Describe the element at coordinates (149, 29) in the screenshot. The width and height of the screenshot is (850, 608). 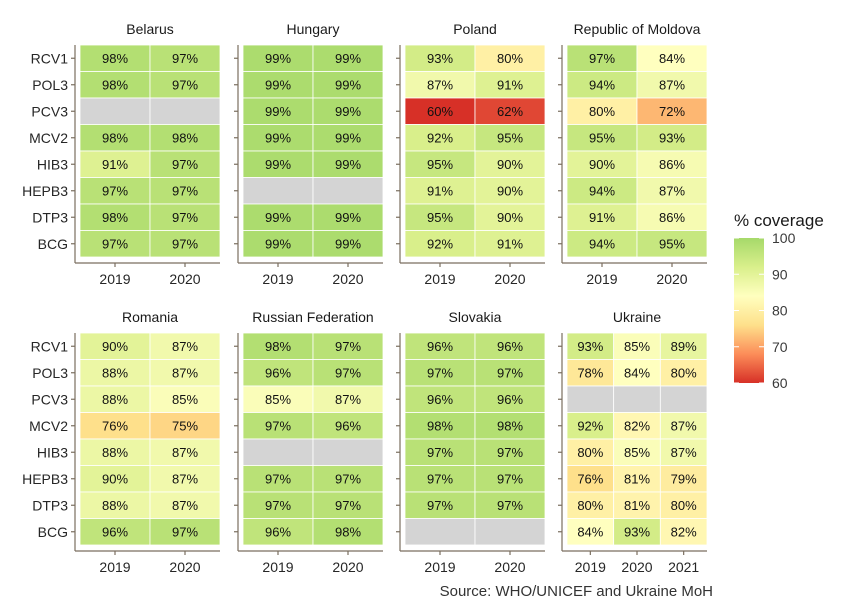
I see `facet-title: Belarus` at that location.